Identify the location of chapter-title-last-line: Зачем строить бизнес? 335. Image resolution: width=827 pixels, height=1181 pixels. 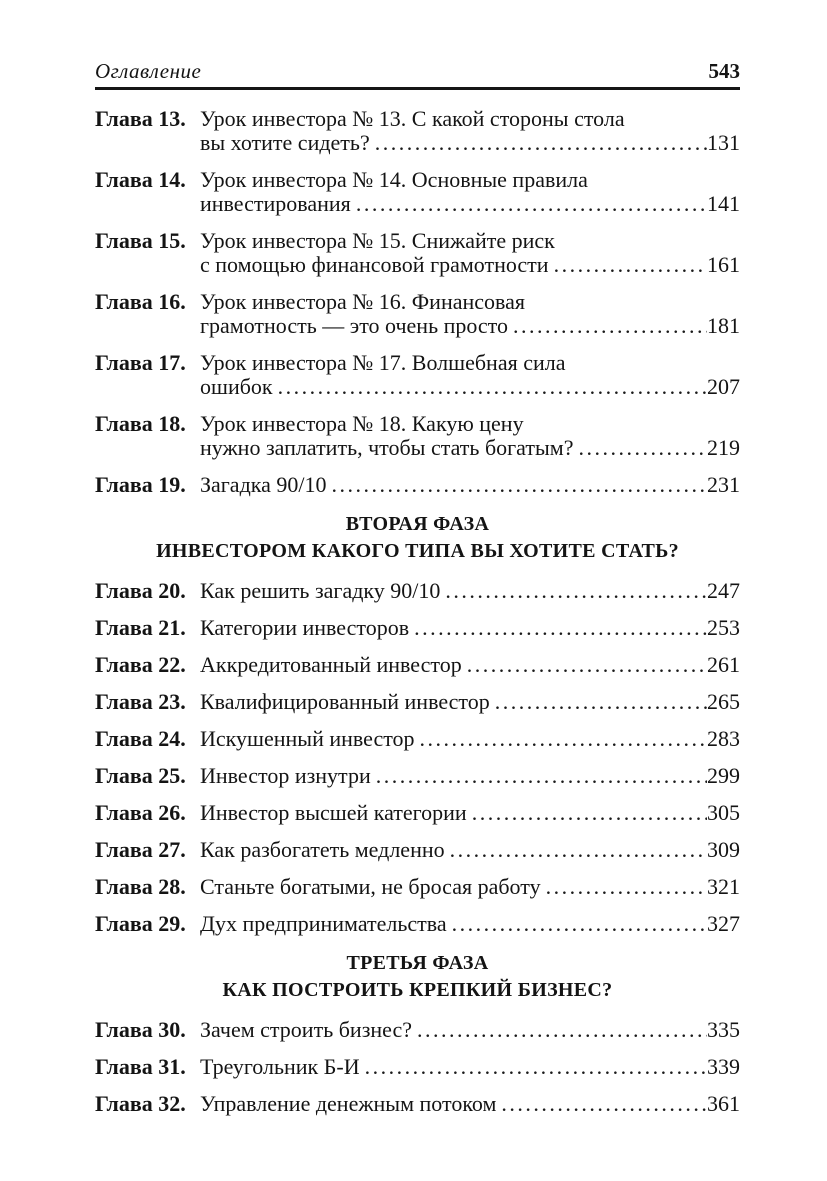
(470, 1030).